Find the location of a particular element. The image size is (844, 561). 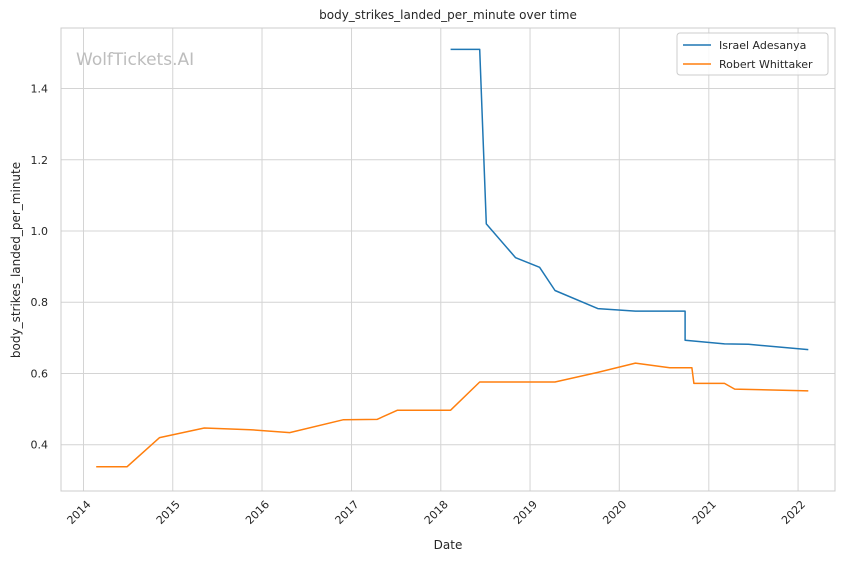

legend-box is located at coordinates (752, 54).